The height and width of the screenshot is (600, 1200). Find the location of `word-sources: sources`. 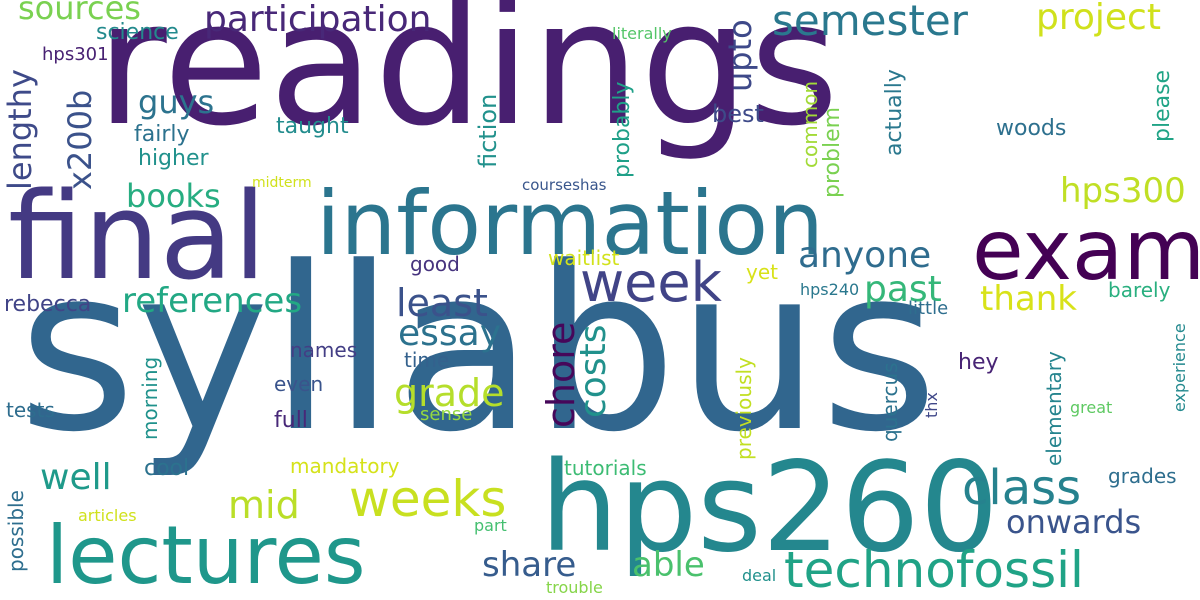

word-sources: sources is located at coordinates (79, 13).